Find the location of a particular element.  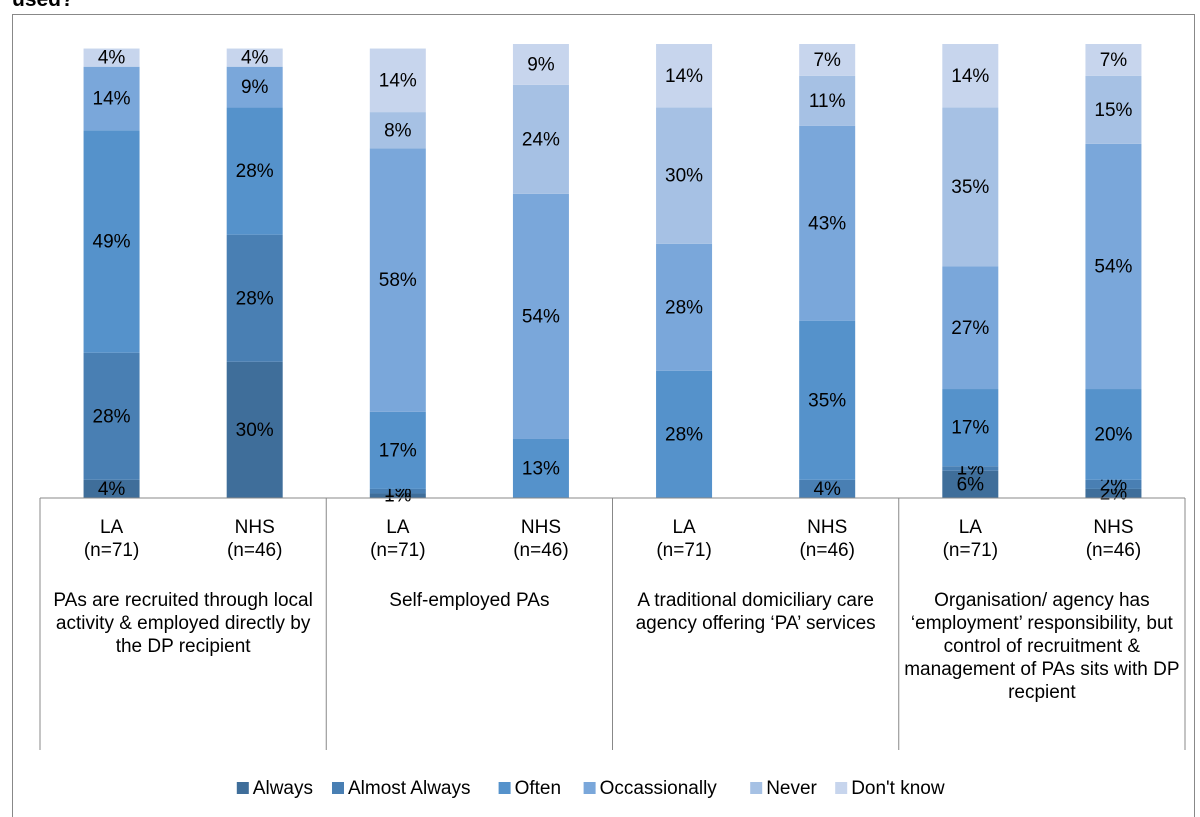

legend-label: Occassionally is located at coordinates (659, 788).